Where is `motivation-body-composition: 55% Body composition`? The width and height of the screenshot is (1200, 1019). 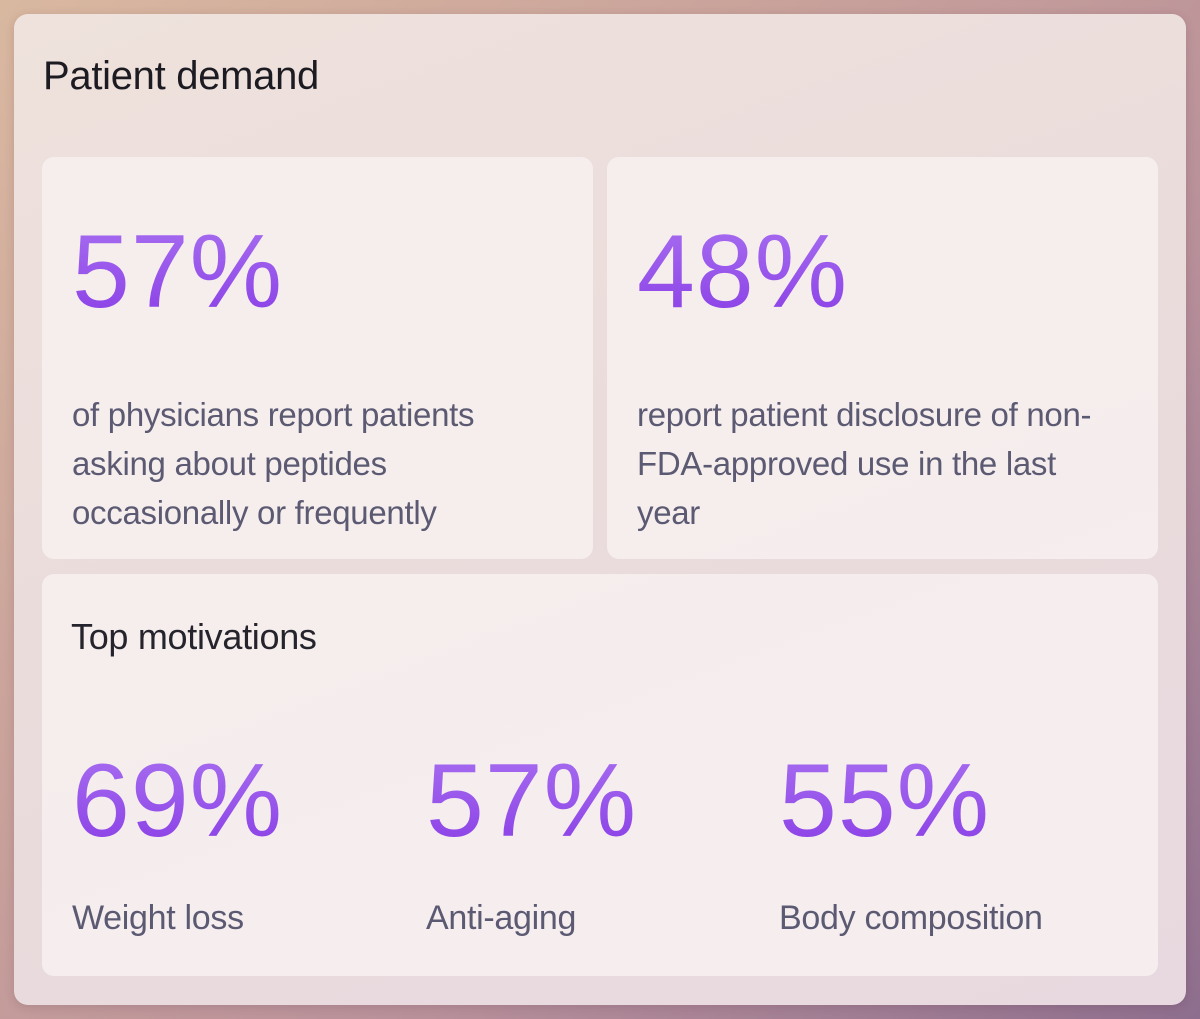
motivation-body-composition: 55% Body composition is located at coordinates (949, 843).